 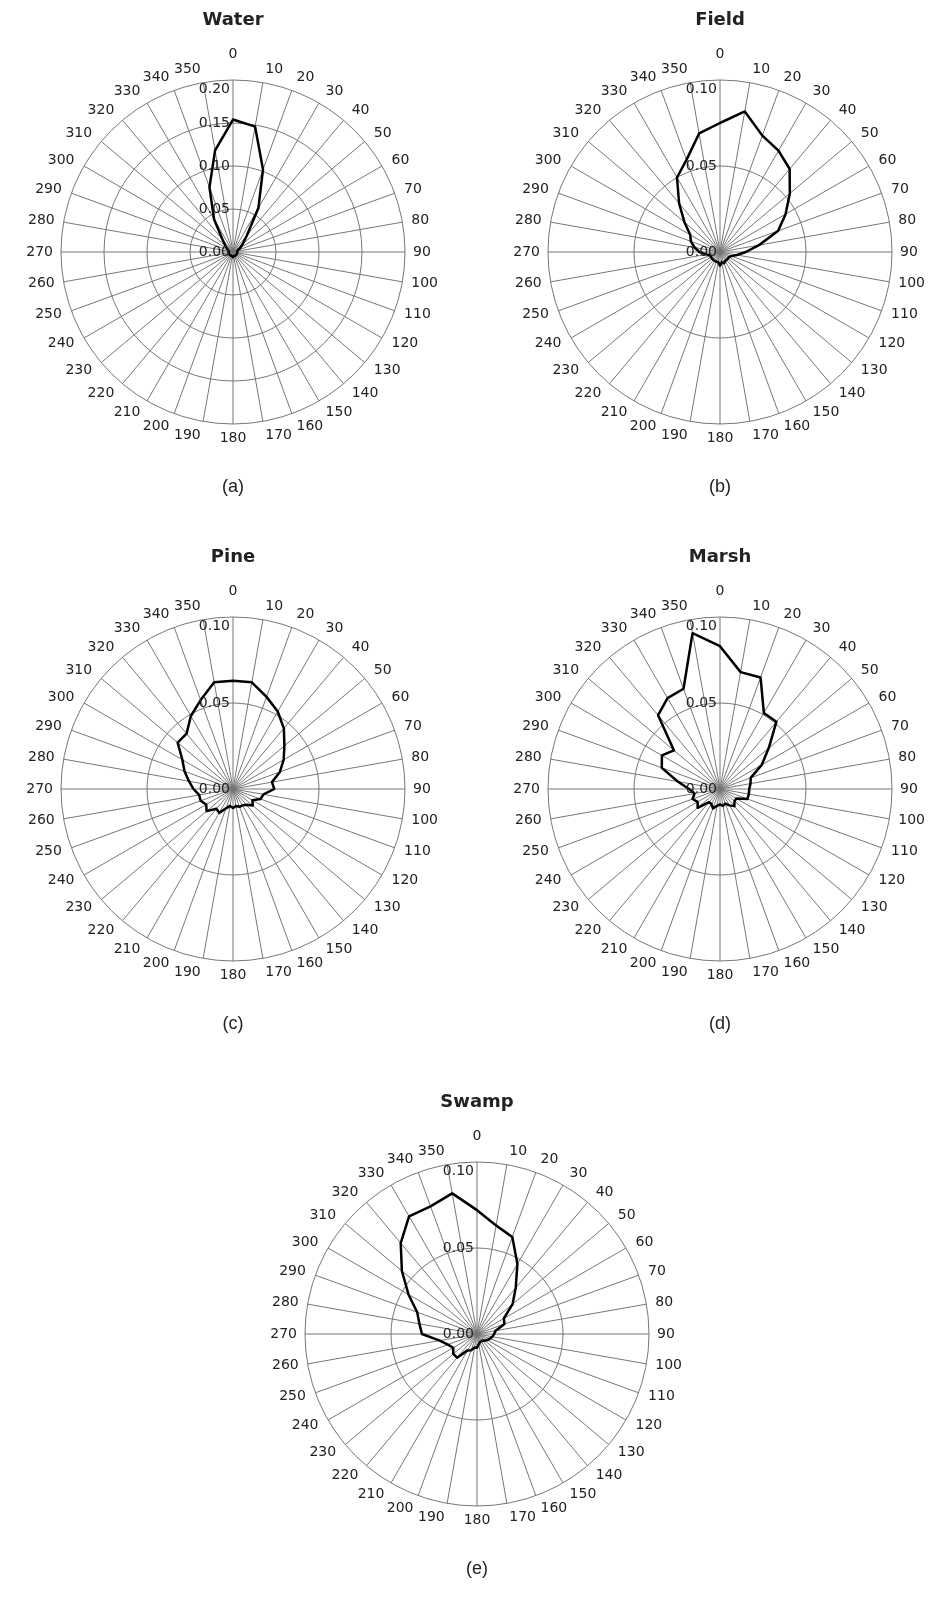 What do you see at coordinates (458, 1246) in the screenshot?
I see `y-tick-label: 0.05` at bounding box center [458, 1246].